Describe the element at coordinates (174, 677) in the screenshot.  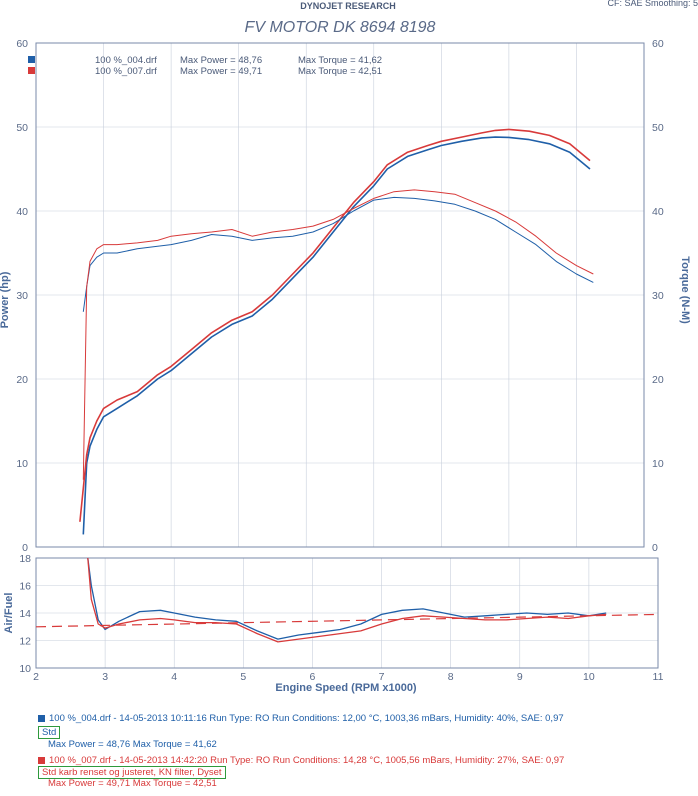
I see `rpm-tick-label: 4` at that location.